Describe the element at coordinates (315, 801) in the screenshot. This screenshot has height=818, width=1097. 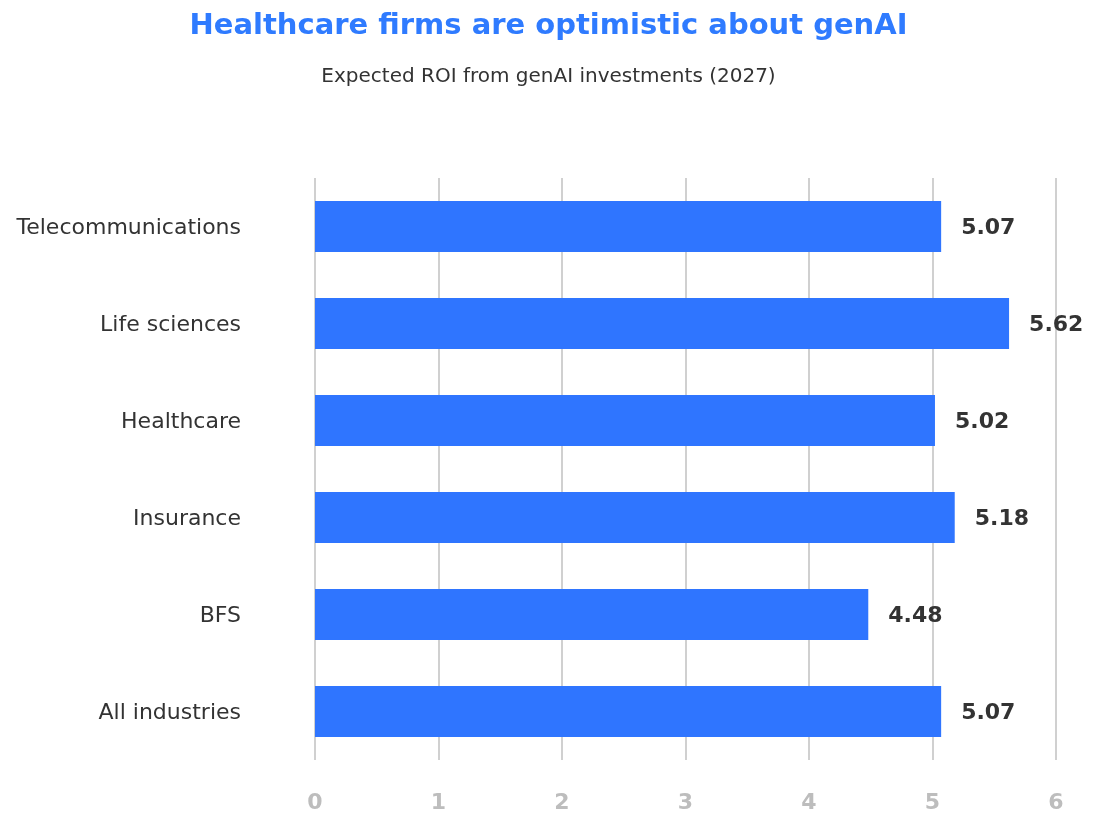
I see `x-tick-label: 0` at that location.